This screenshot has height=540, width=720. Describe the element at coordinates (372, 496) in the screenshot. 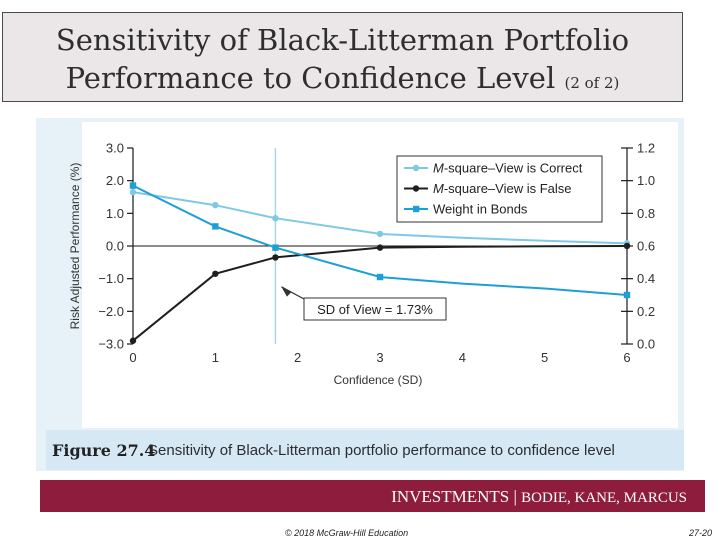

I see `footer-banner: INVESTMENTS | BODIE, KANE, MARCUS` at that location.